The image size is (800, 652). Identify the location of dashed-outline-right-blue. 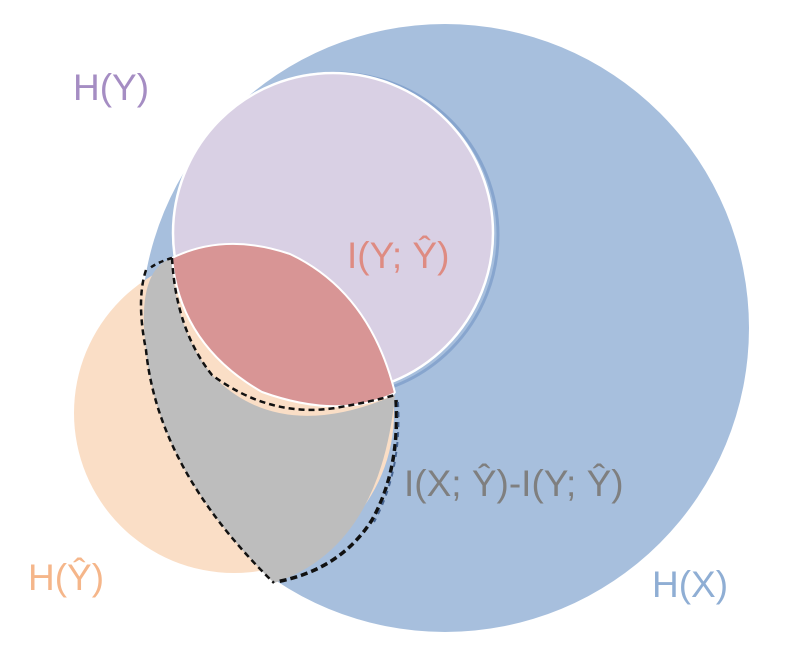
(386, 462).